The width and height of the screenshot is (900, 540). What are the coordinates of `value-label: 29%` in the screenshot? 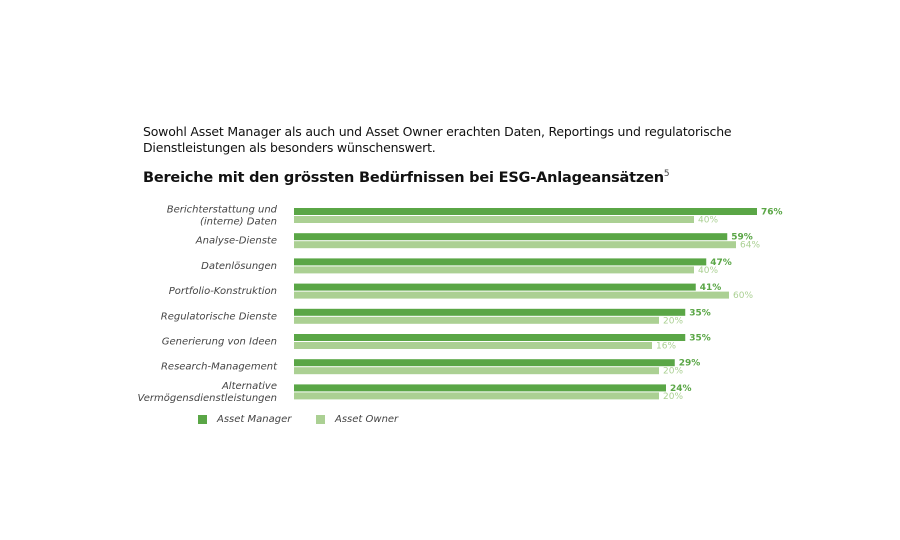 It's located at (690, 364).